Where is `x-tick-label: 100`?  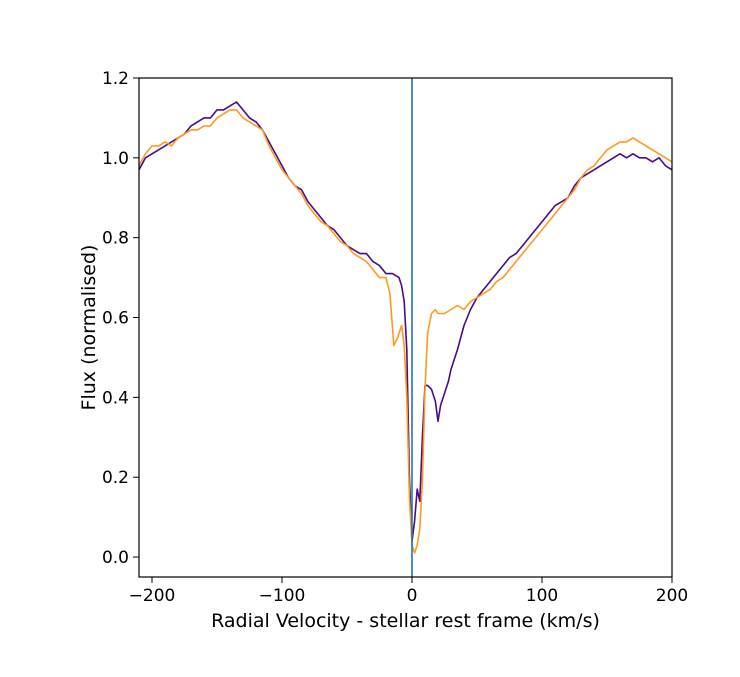
x-tick-label: 100 is located at coordinates (542, 596).